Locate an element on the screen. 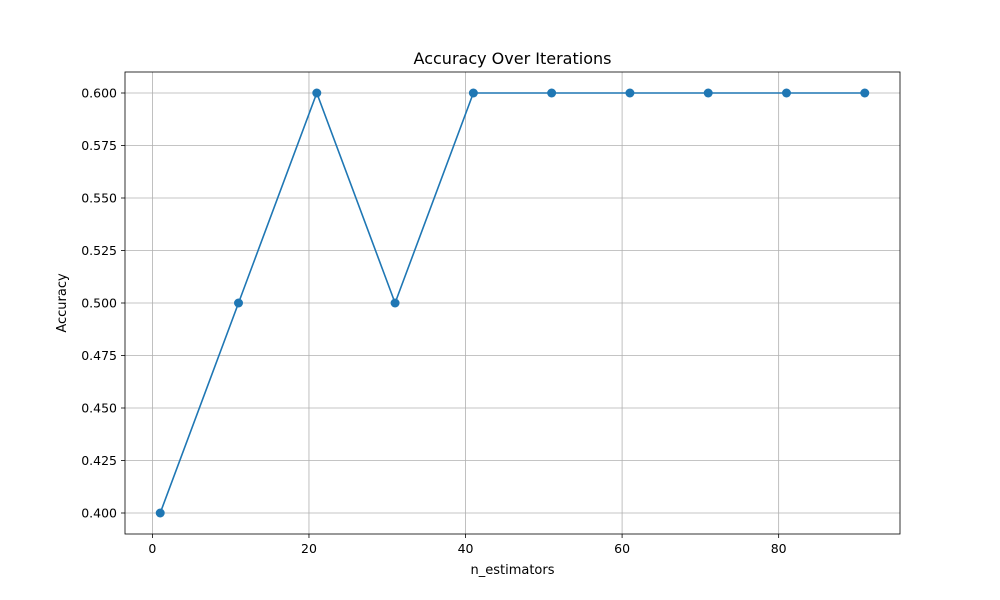 This screenshot has height=600, width=1000. x-tick-label: 40 is located at coordinates (466, 548).